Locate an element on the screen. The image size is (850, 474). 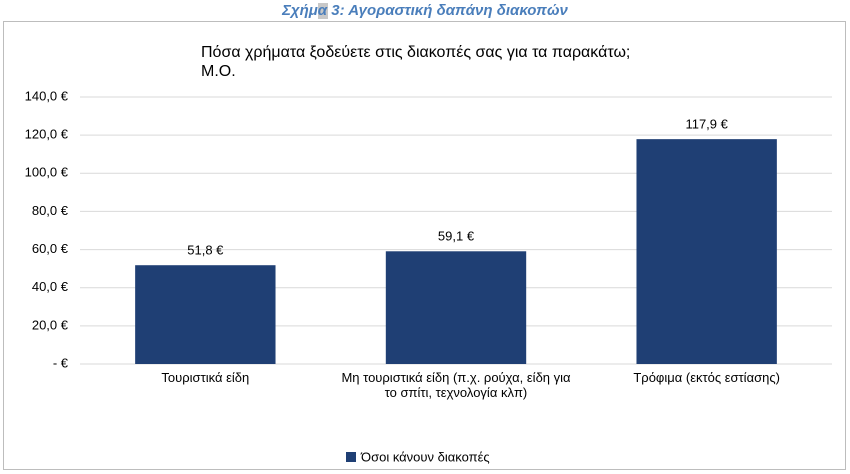
x-tick-label: Τρόφιμα (εκτός εστίασης) is located at coordinates (706, 377).